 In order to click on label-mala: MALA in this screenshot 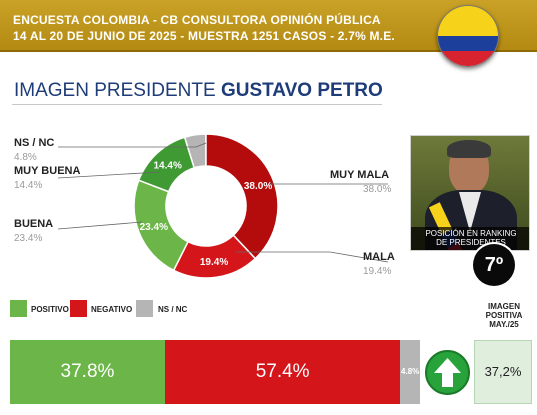, I will do `click(379, 257)`.